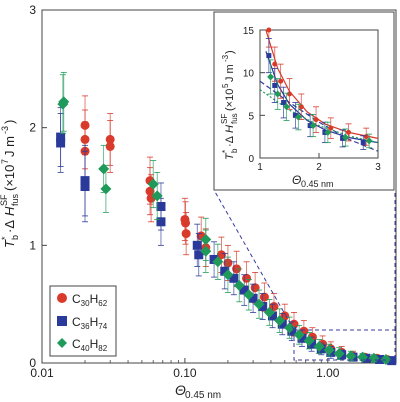 Image resolution: width=400 pixels, height=402 pixels. Describe the element at coordinates (32, 10) in the screenshot. I see `main-y-tick-label: 3` at that location.